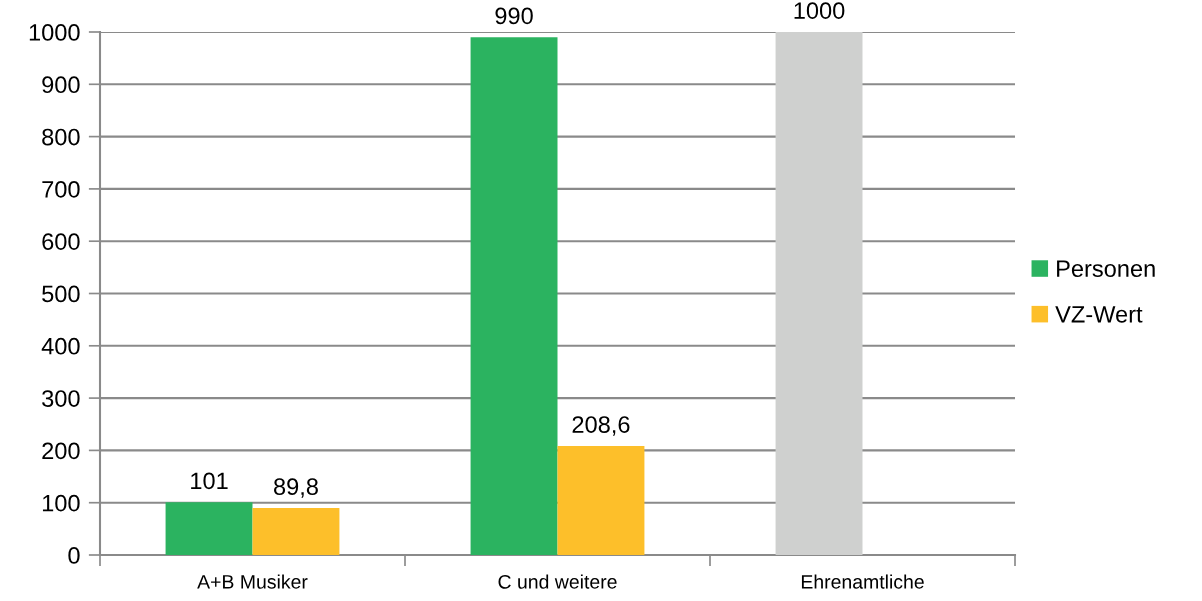 The width and height of the screenshot is (1202, 601). I want to click on y-tick-label: 900, so click(61, 85).